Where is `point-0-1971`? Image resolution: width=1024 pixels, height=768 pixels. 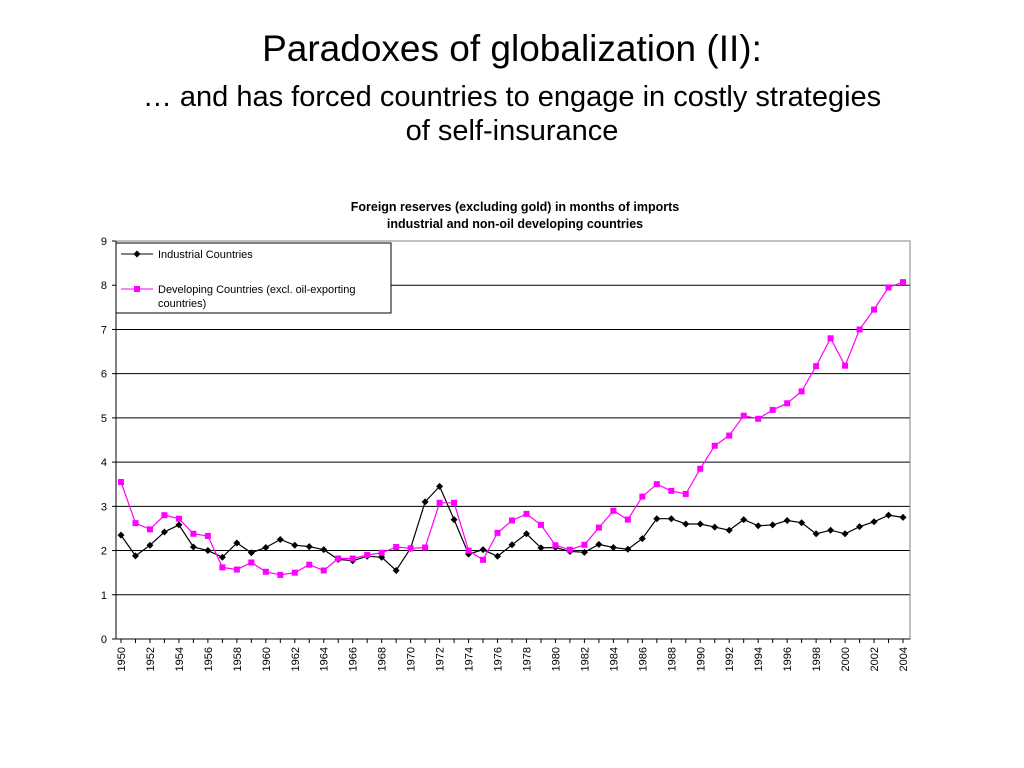 point-0-1971 is located at coordinates (425, 502).